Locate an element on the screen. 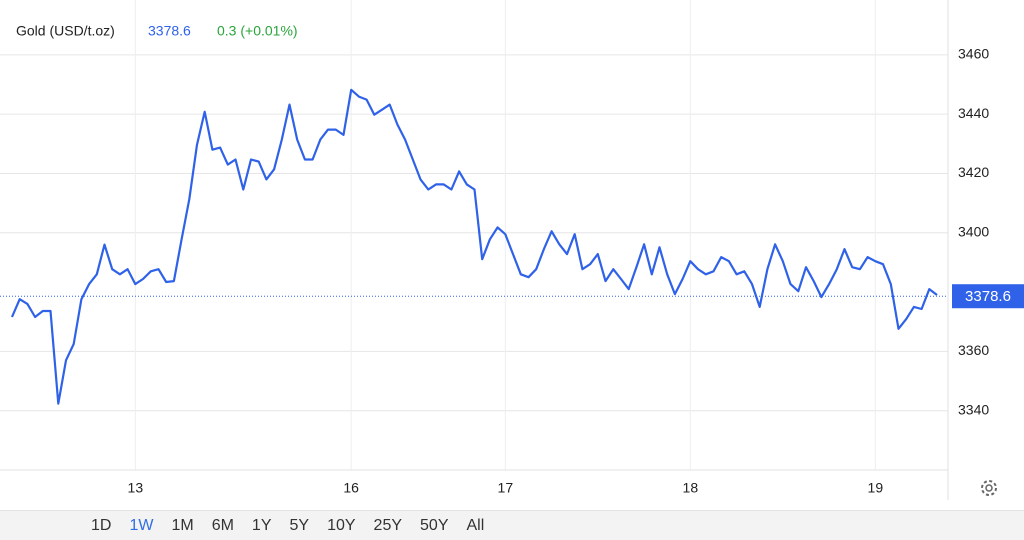  gear-ring is located at coordinates (989, 488).